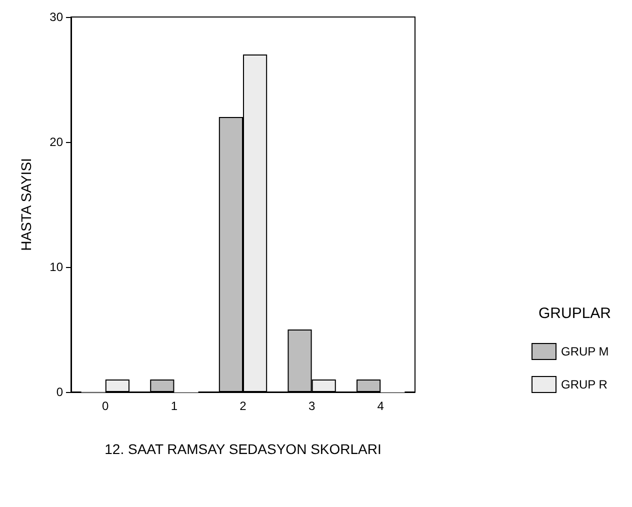 The width and height of the screenshot is (632, 507). What do you see at coordinates (243, 449) in the screenshot?
I see `x-axis-title: 12. SAAT RAMSAY SEDASYON SKORLARI` at bounding box center [243, 449].